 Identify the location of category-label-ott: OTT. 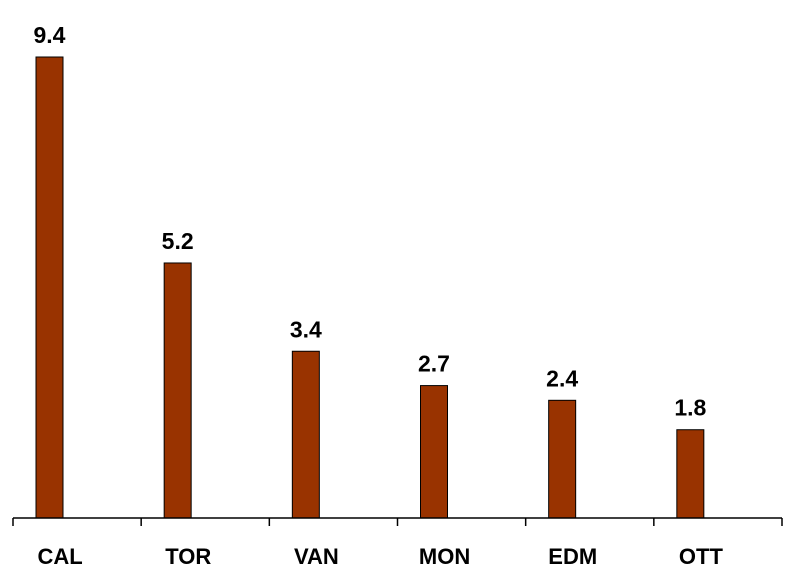
(701, 556).